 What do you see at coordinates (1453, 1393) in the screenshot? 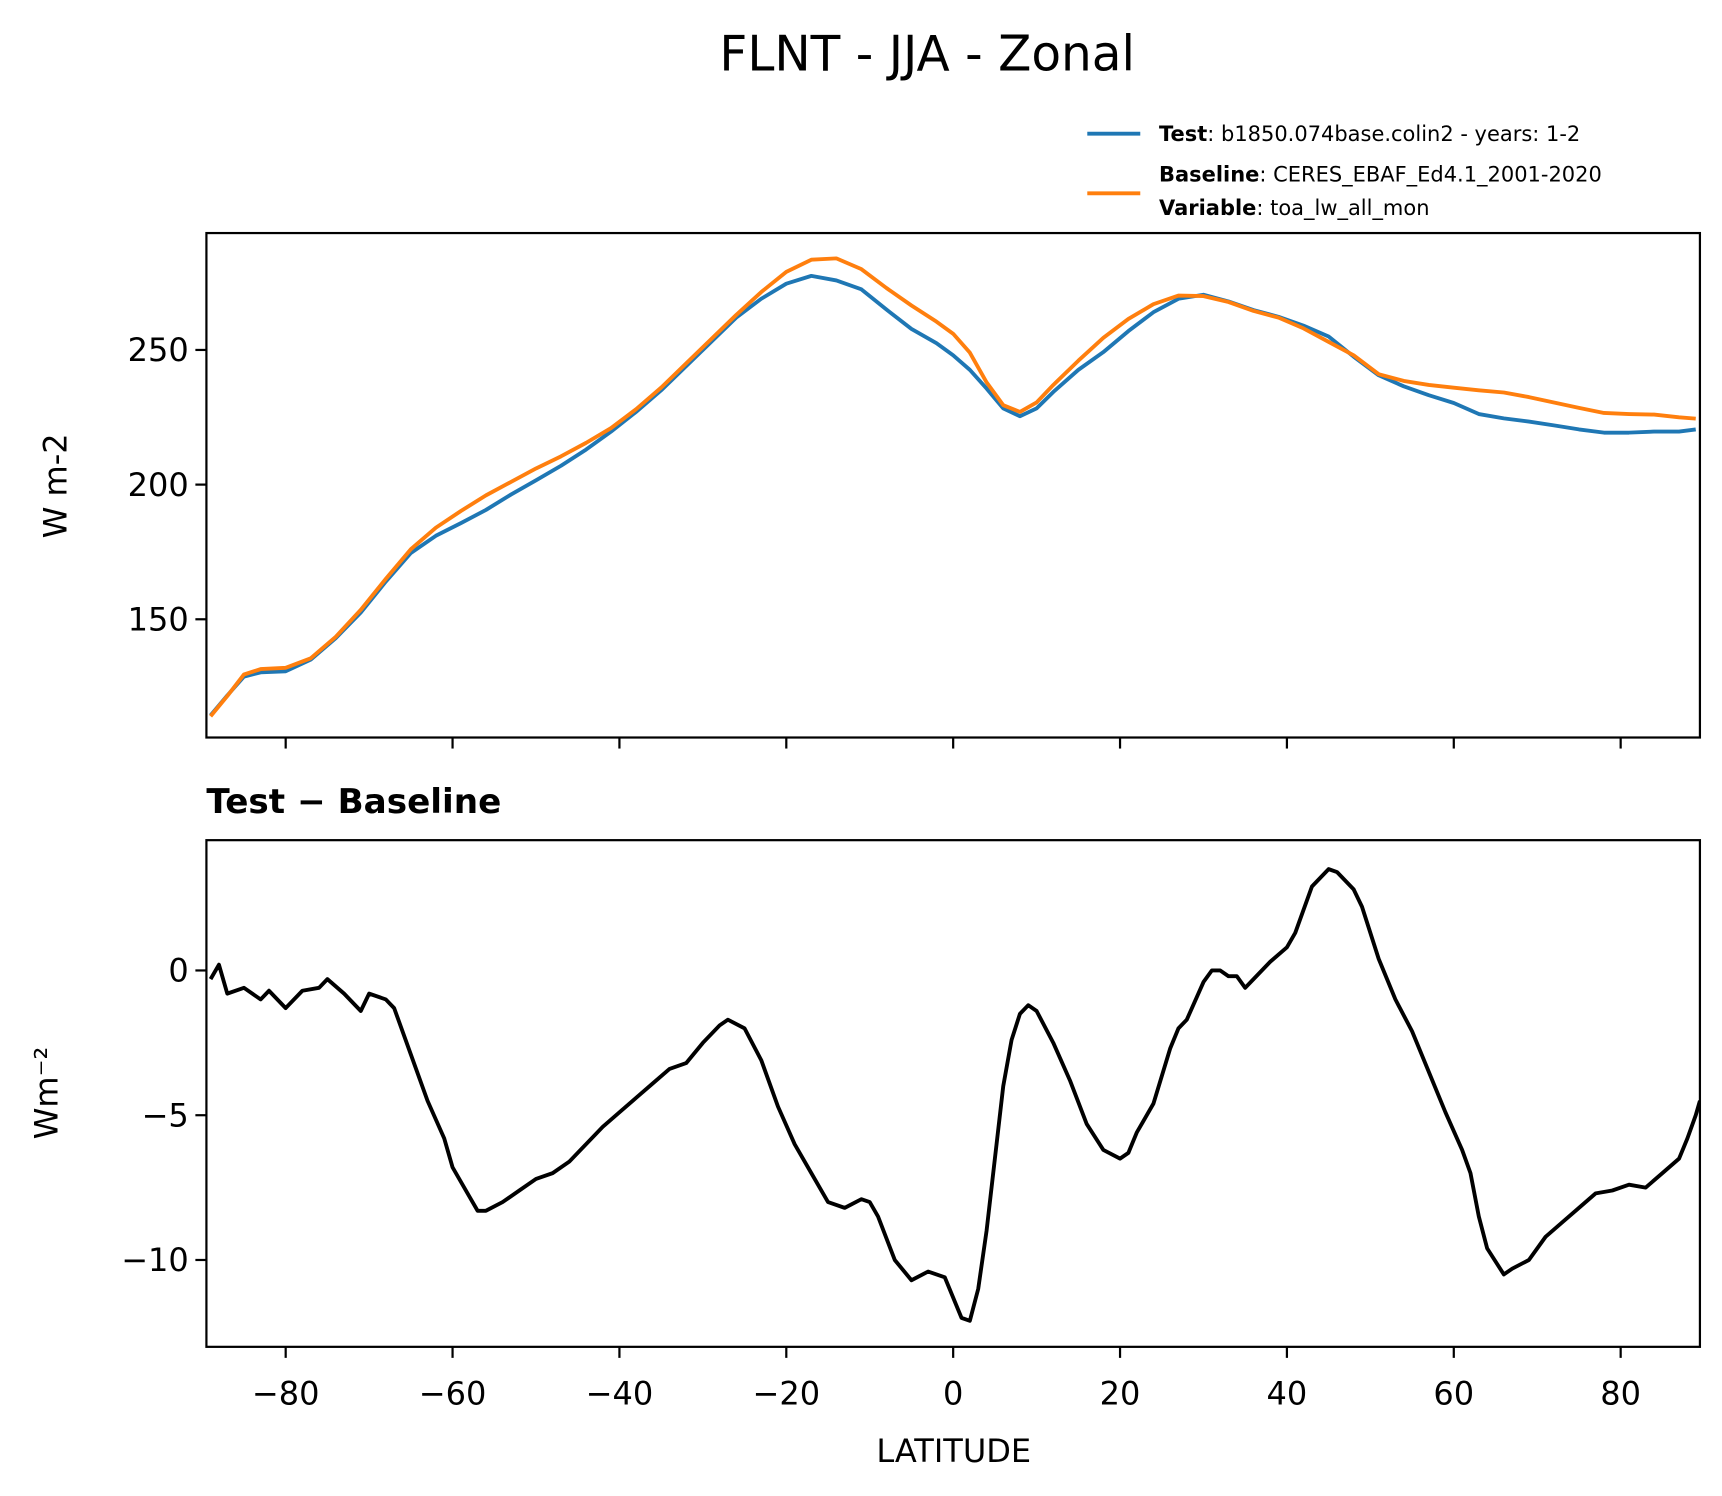
I see `x-tick-label: 60` at bounding box center [1453, 1393].